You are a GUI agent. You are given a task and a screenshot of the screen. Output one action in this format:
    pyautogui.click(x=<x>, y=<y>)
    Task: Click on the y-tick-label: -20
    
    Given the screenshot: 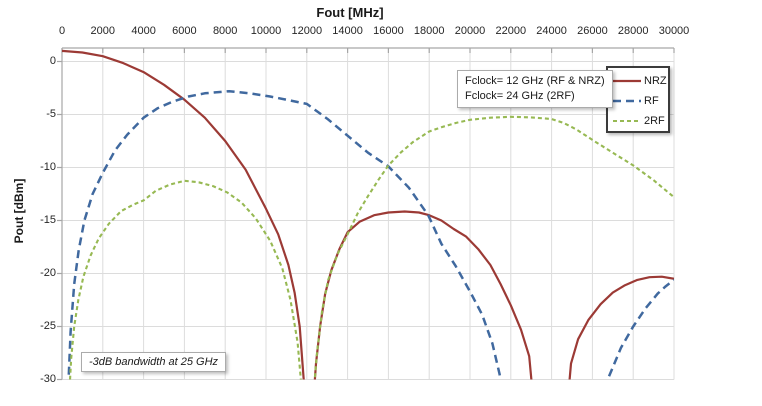 What is the action you would take?
    pyautogui.click(x=48, y=272)
    